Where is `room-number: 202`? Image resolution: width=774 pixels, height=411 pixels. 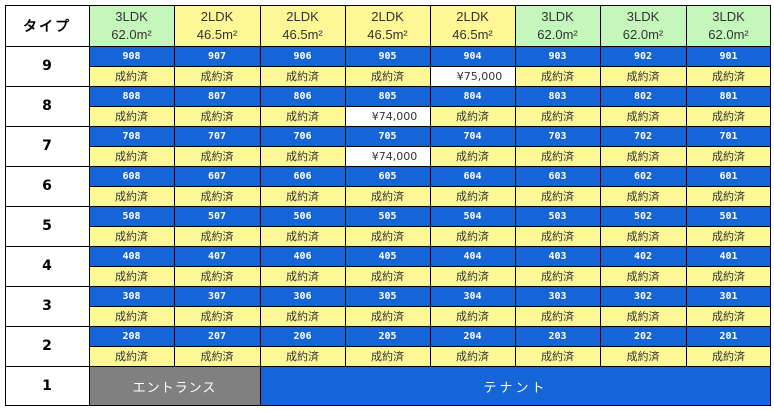
room-number: 202 is located at coordinates (643, 336).